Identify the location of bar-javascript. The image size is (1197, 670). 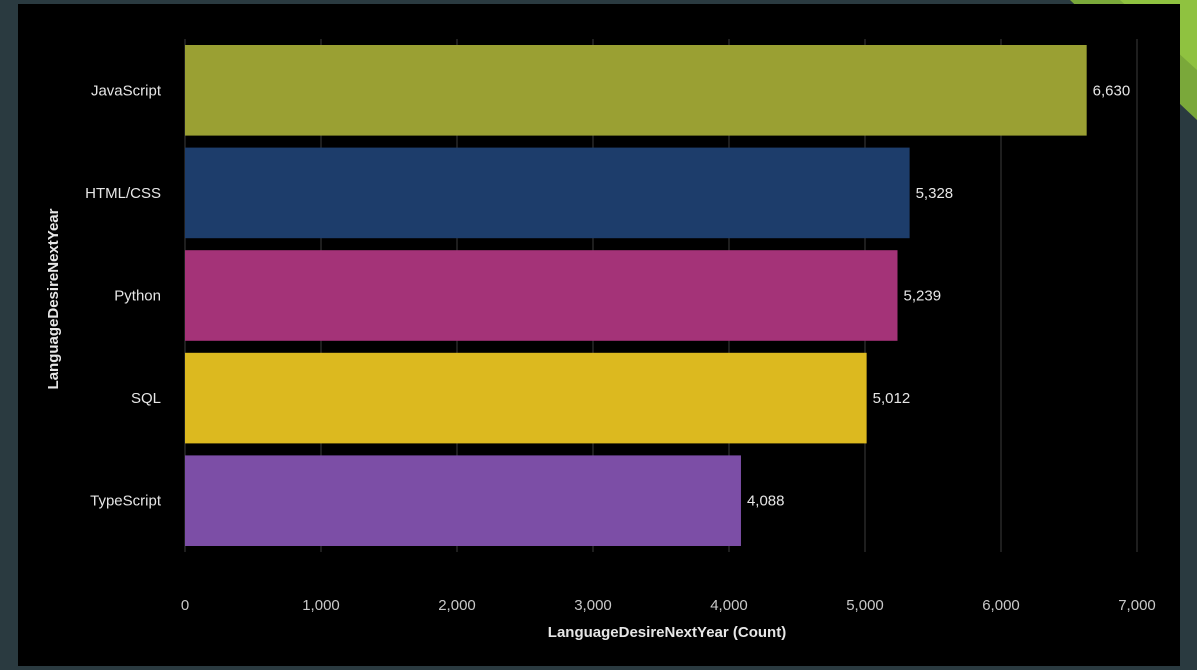
(636, 90).